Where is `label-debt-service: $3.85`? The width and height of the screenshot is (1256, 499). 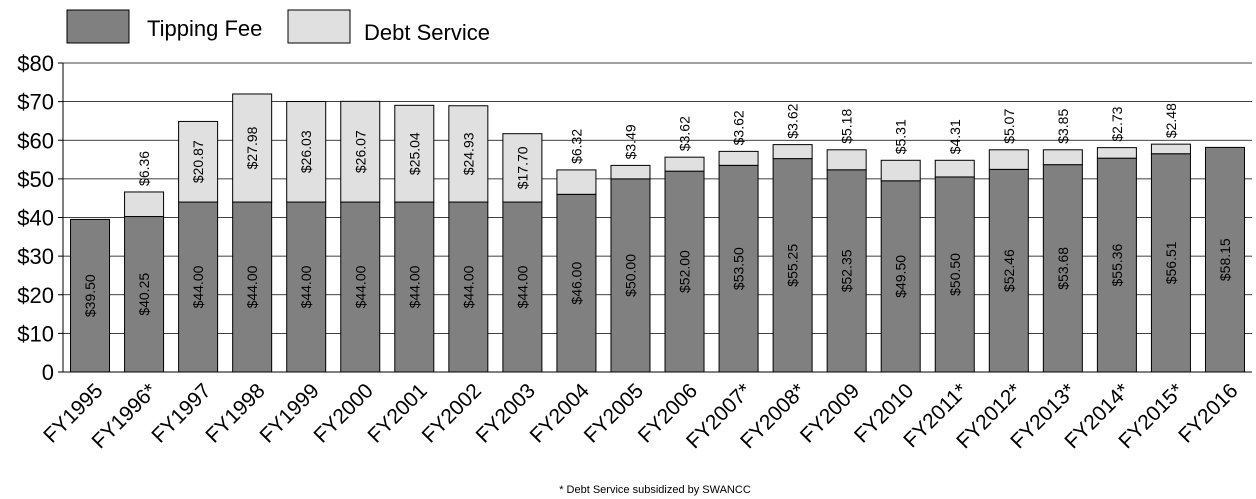
label-debt-service: $3.85 is located at coordinates (1063, 126).